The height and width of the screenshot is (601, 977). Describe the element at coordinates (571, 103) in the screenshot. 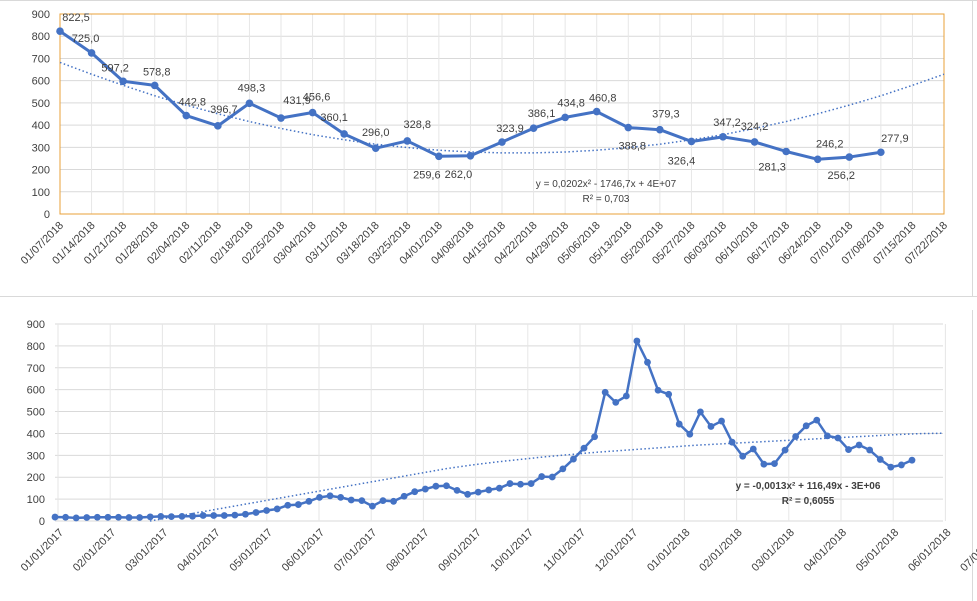

I see `data-label: 434,8` at that location.